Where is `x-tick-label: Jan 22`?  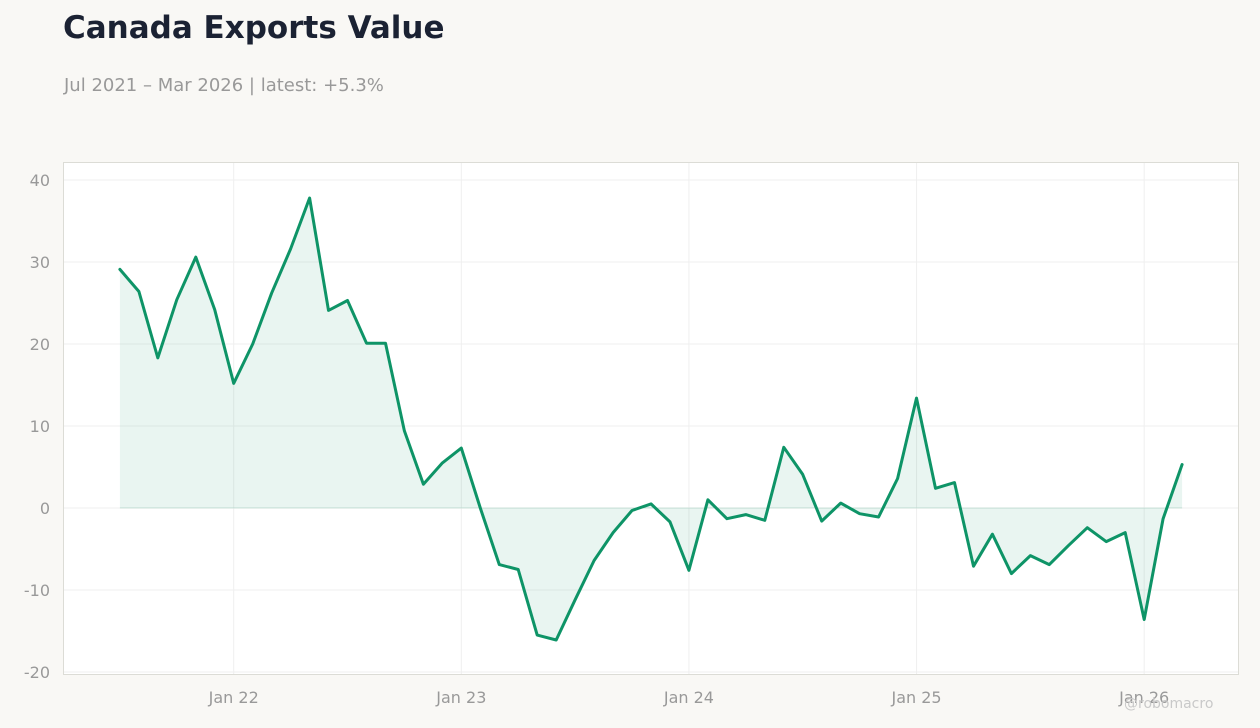 x-tick-label: Jan 22 is located at coordinates (233, 697).